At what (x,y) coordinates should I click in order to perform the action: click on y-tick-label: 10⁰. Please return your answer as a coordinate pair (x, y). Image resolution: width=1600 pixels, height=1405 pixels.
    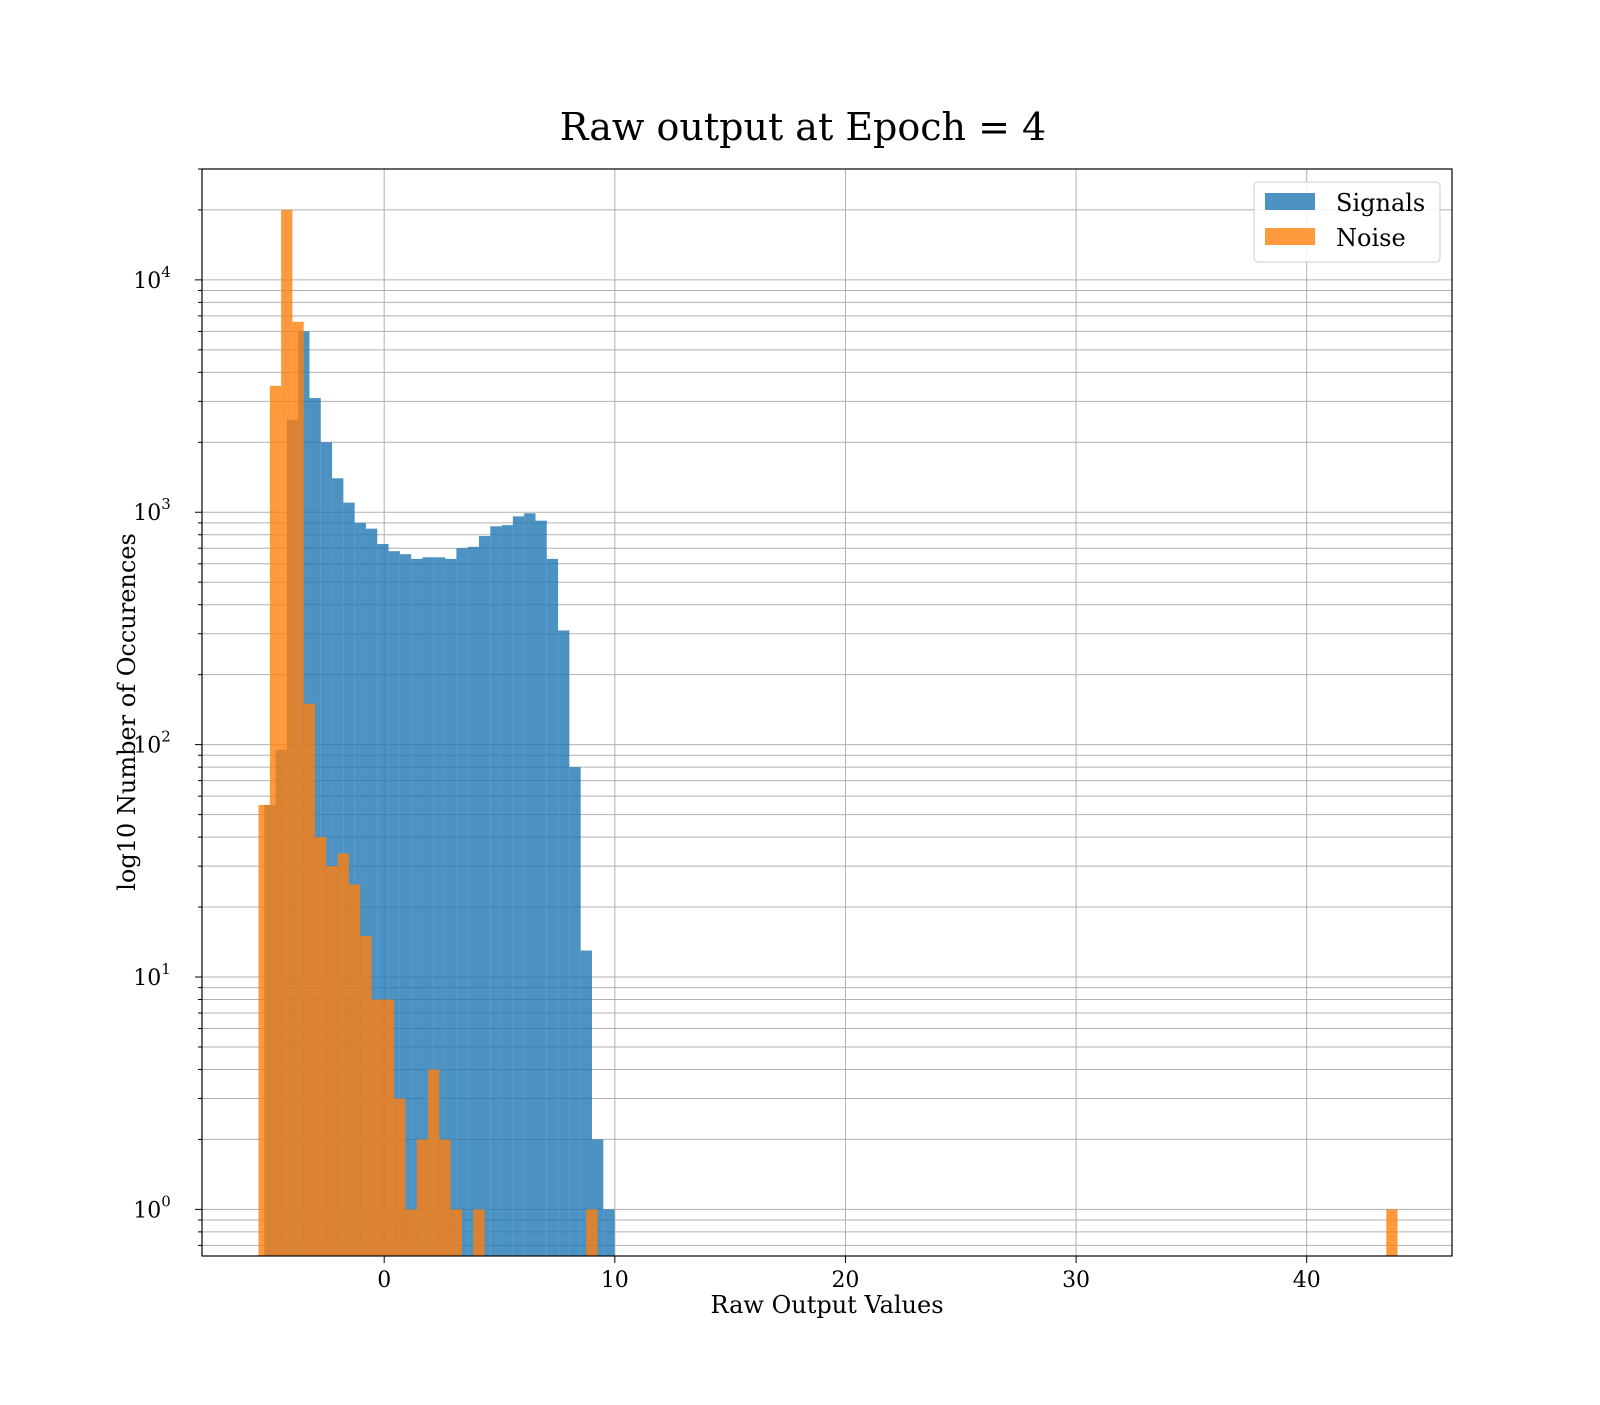
    Looking at the image, I should click on (152, 1207).